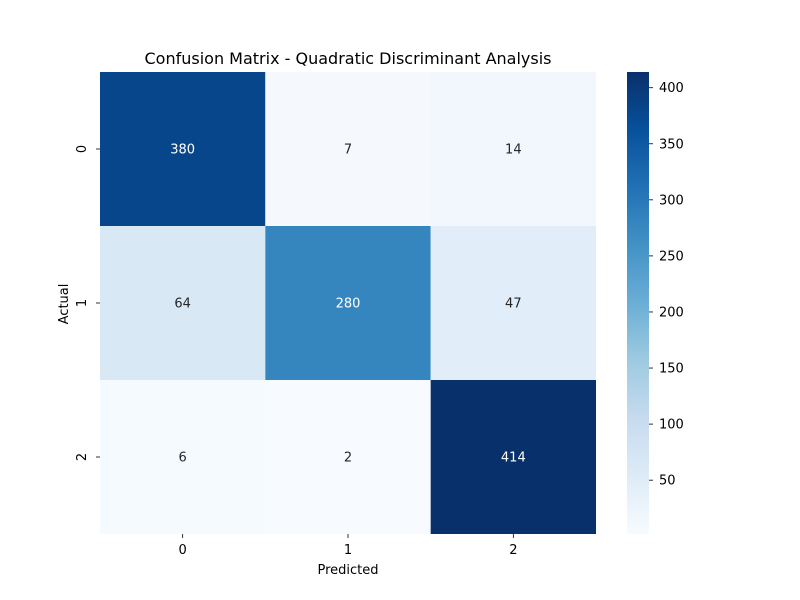 This screenshot has width=800, height=600. What do you see at coordinates (671, 312) in the screenshot?
I see `colorbar-tick-label-3: 200` at bounding box center [671, 312].